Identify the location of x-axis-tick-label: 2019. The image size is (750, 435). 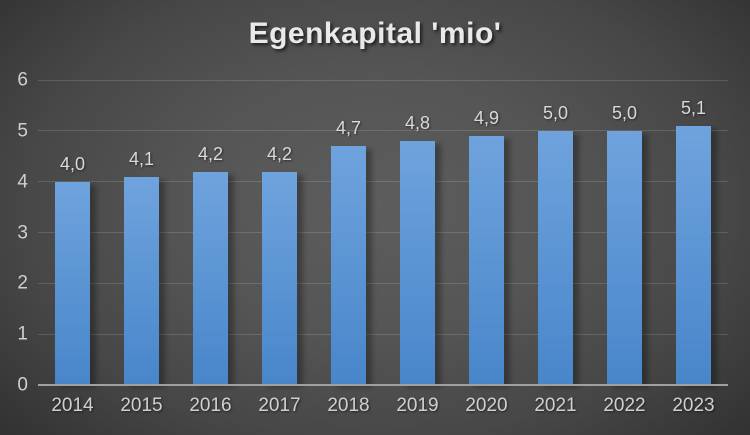
(417, 405).